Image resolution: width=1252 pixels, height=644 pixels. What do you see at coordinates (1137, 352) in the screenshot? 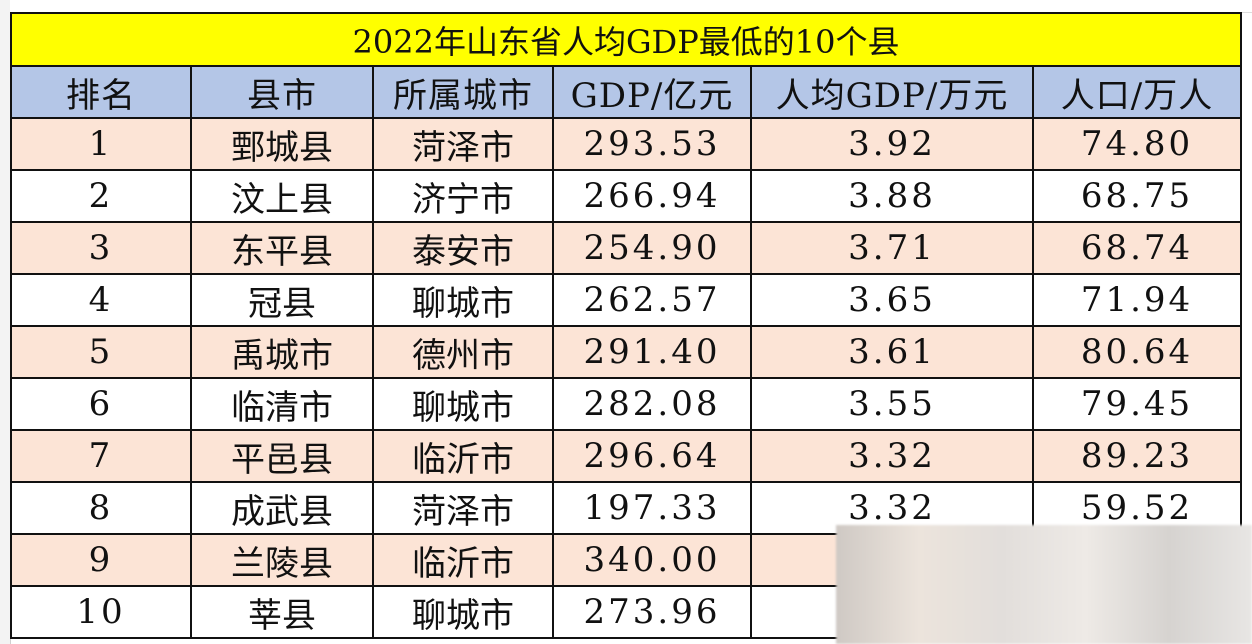
I see `cell-population: 80.64` at bounding box center [1137, 352].